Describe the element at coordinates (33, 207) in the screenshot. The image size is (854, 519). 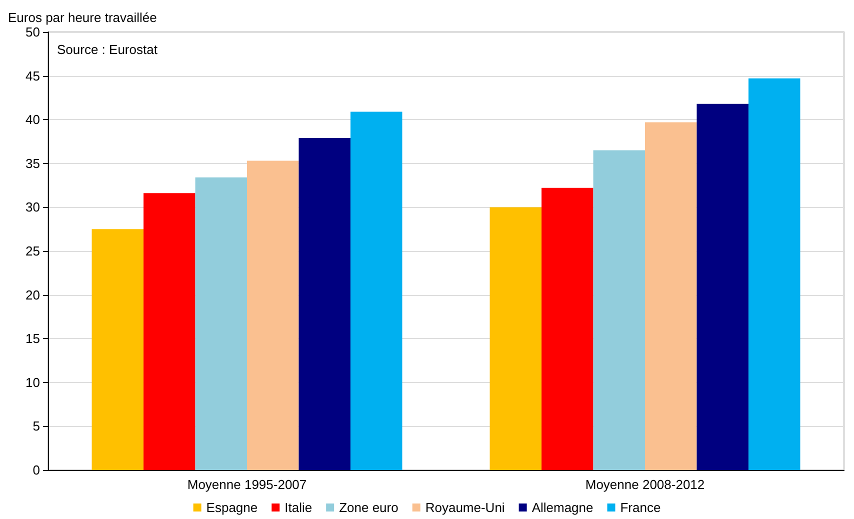
I see `y-tick-label: 30` at that location.